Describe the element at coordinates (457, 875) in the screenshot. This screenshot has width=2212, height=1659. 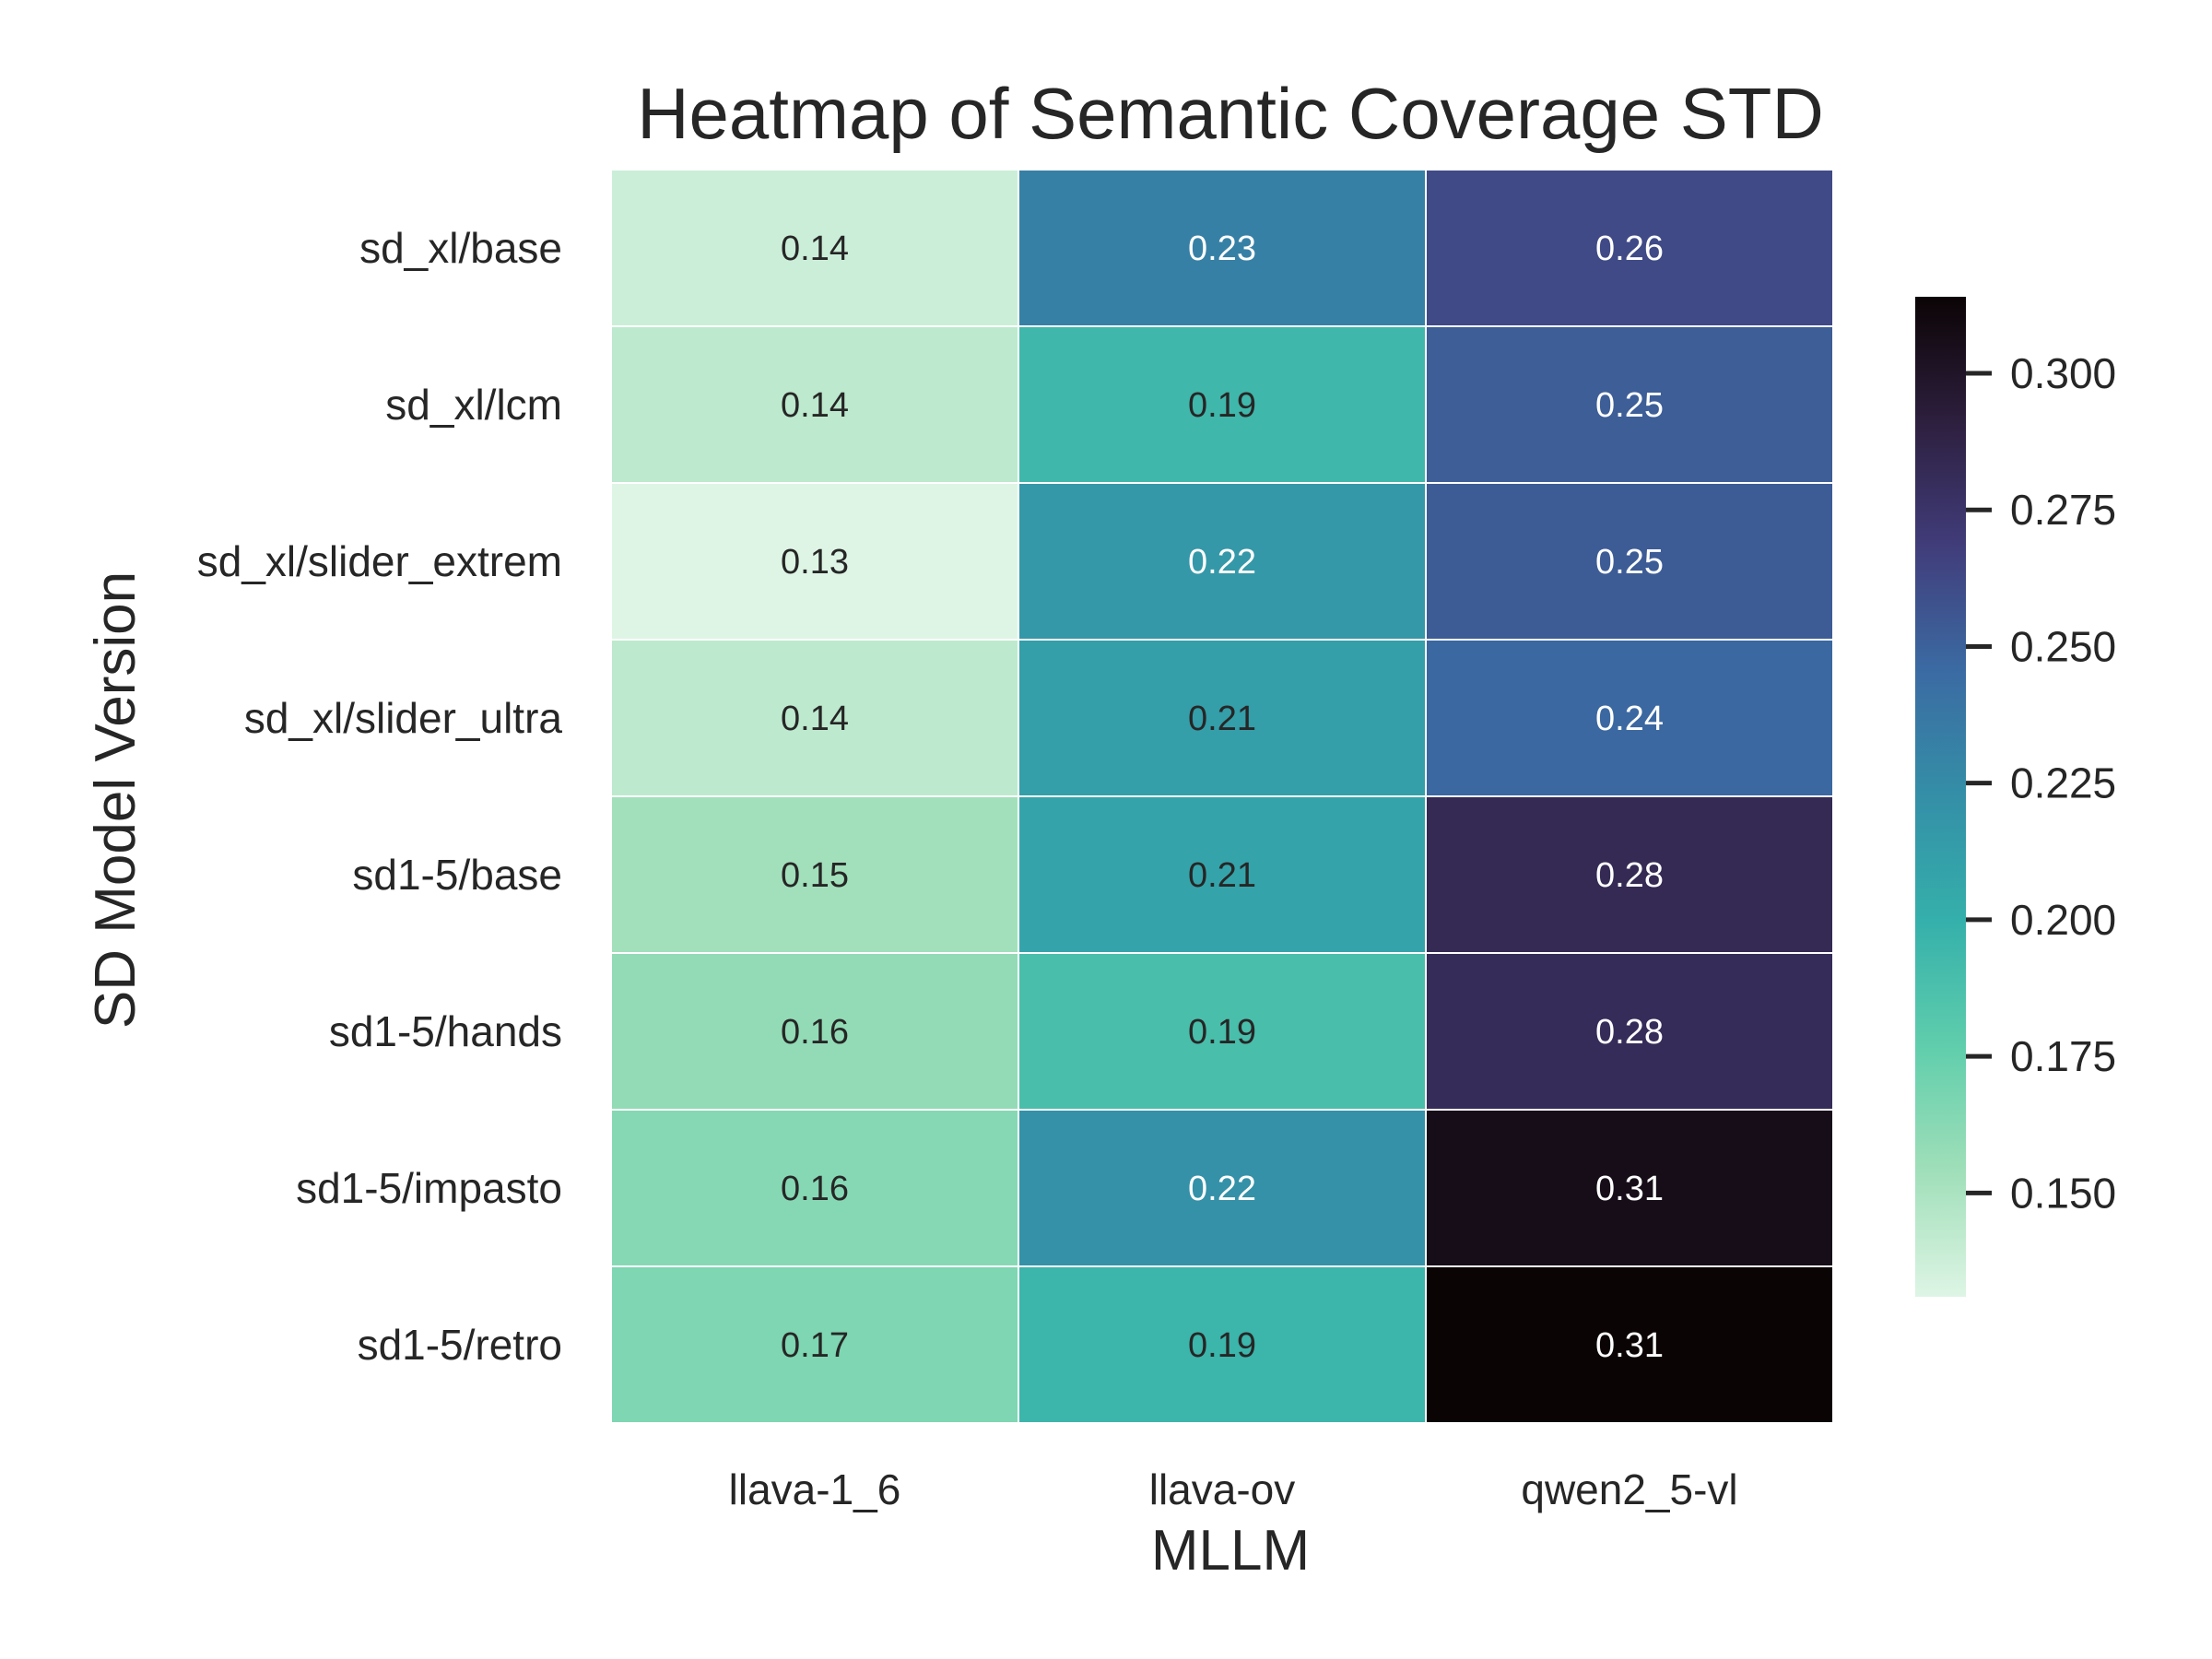
I see `y-tick-label: sd1-5/base` at that location.